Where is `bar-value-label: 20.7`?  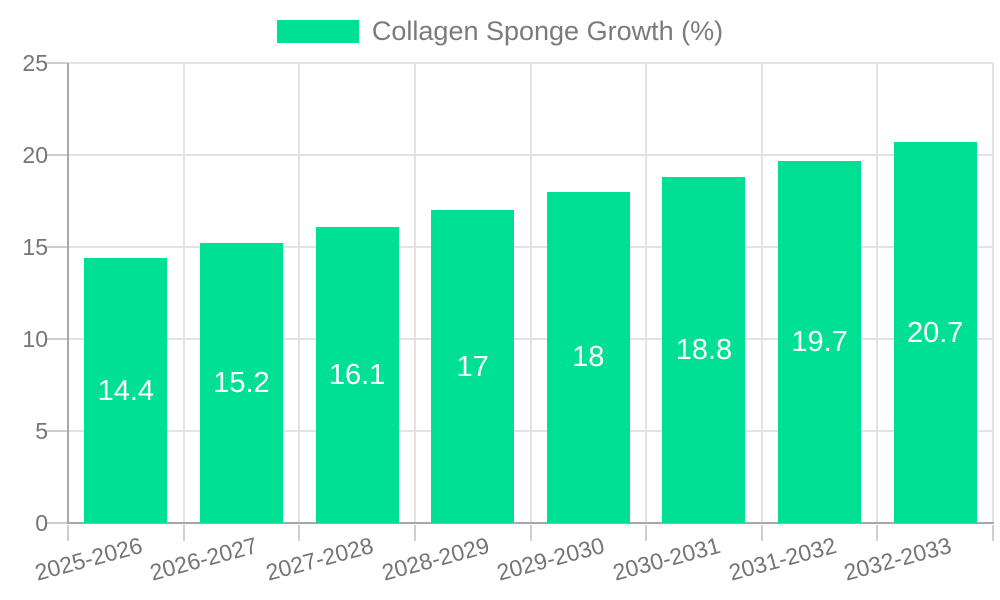
bar-value-label: 20.7 is located at coordinates (935, 332).